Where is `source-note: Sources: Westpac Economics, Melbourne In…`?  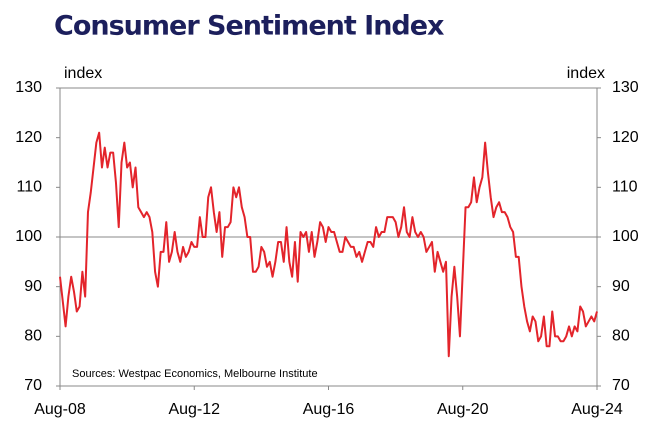
source-note: Sources: Westpac Economics, Melbourne In… is located at coordinates (195, 374).